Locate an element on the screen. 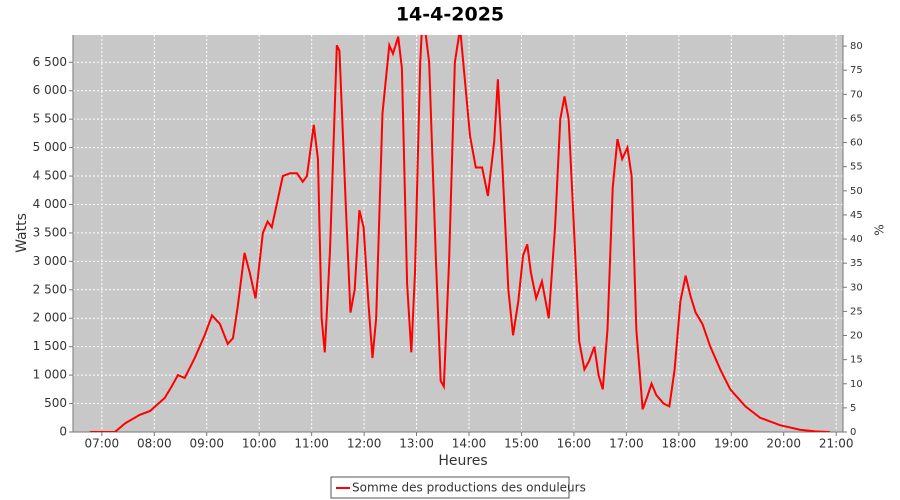  x-tick-label: 16:00 is located at coordinates (574, 444).